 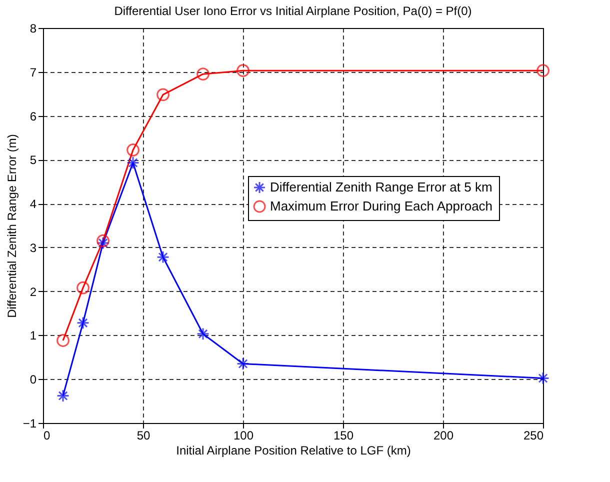 I want to click on x-tick-label: 200, so click(x=443, y=435).